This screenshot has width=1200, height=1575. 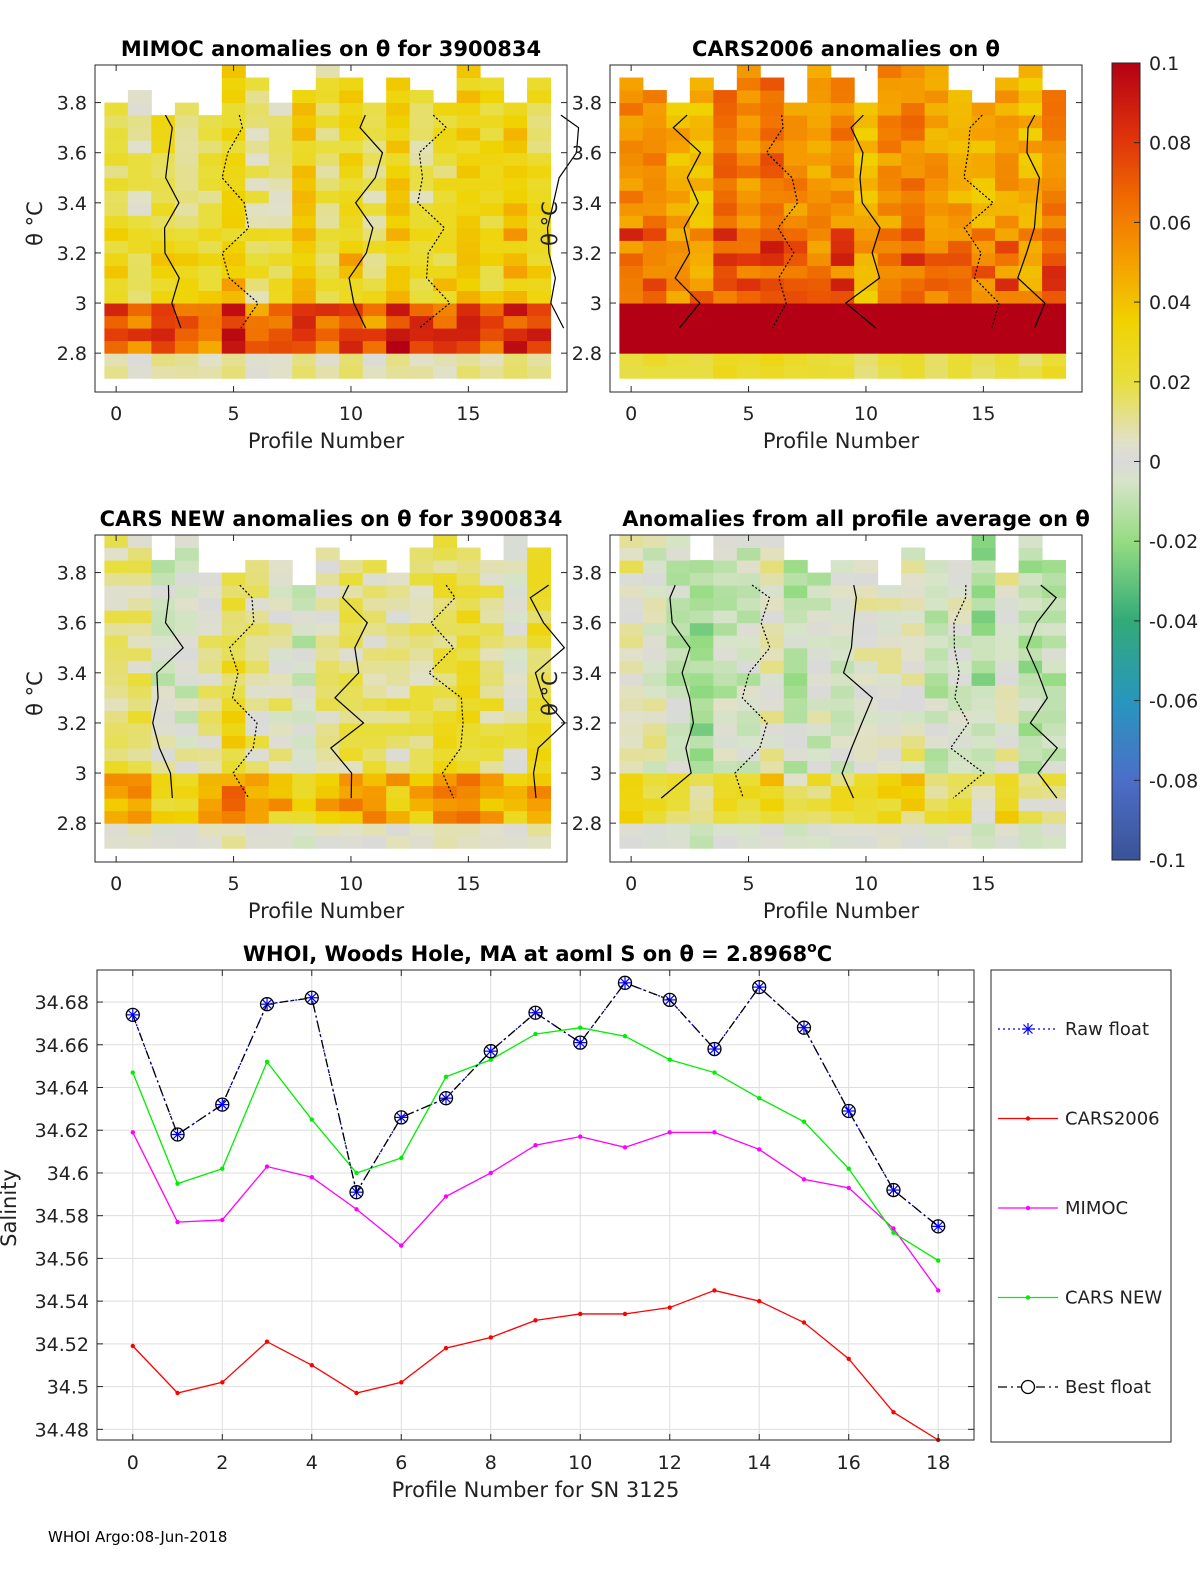 I want to click on x-tick-label: 10, so click(x=580, y=1463).